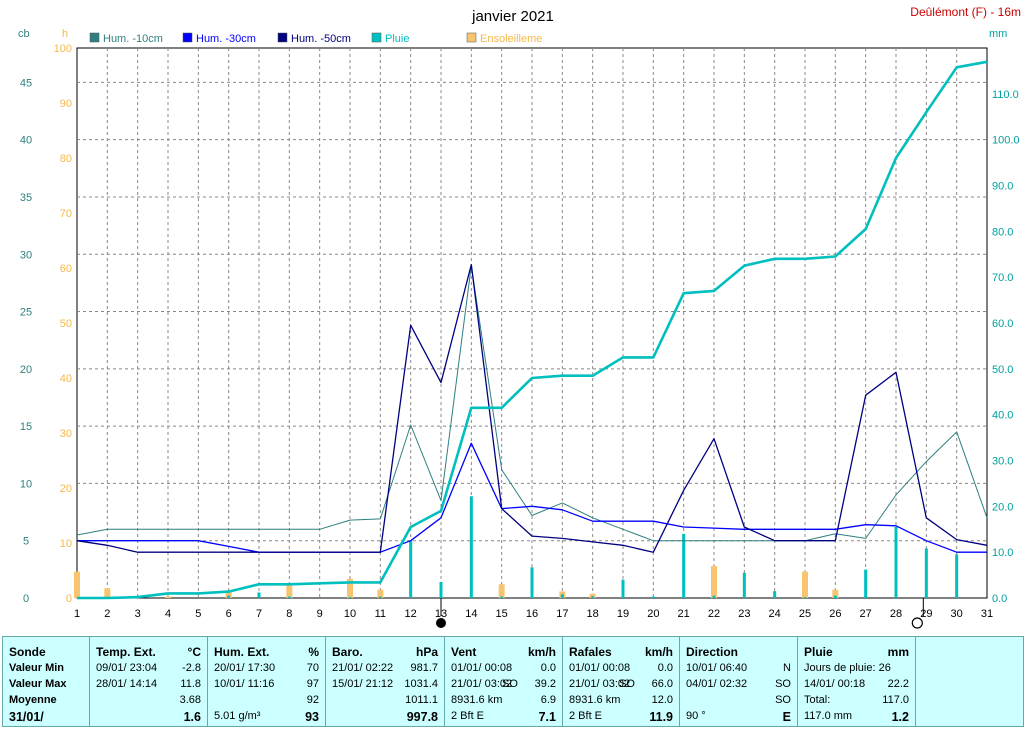 This screenshot has height=729, width=1026. Describe the element at coordinates (662, 684) in the screenshot. I see `stats-cell-value: 66.0` at that location.